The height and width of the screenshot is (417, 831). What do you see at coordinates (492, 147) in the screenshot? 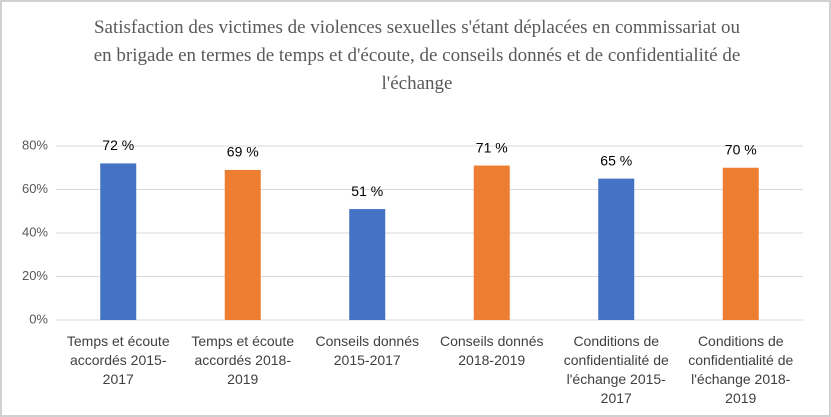
I see `data-label: 71 %` at bounding box center [492, 147].